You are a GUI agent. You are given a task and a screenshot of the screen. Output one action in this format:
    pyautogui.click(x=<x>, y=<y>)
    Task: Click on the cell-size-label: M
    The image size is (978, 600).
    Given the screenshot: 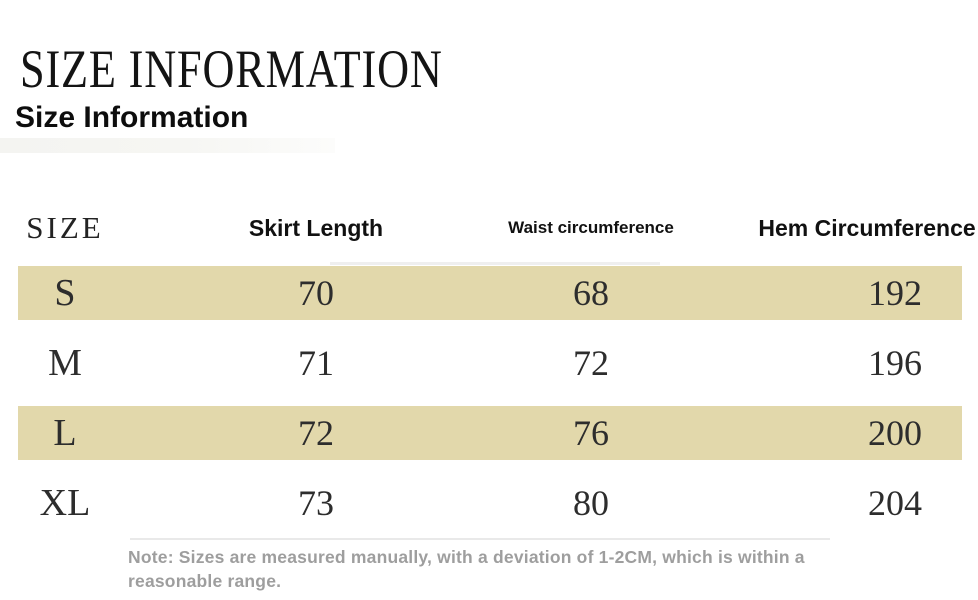 What is the action you would take?
    pyautogui.click(x=65, y=363)
    